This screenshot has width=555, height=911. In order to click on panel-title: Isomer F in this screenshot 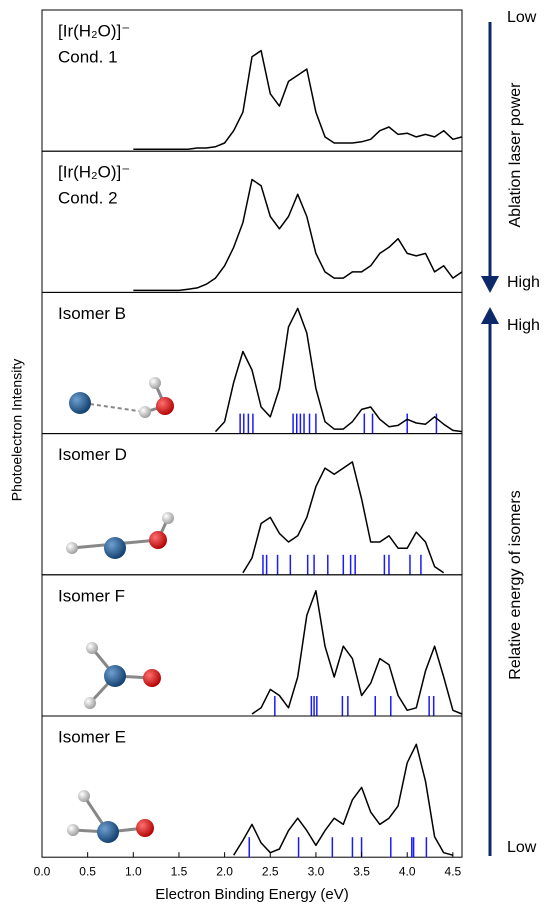, I will do `click(91, 595)`.